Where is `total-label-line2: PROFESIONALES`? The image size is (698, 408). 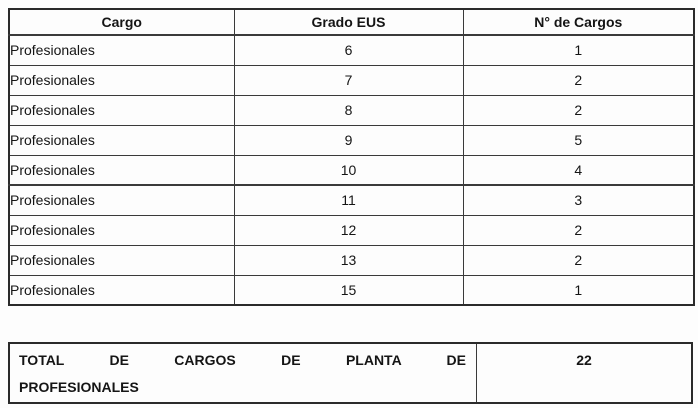
total-label-line2: PROFESIONALES is located at coordinates (79, 387).